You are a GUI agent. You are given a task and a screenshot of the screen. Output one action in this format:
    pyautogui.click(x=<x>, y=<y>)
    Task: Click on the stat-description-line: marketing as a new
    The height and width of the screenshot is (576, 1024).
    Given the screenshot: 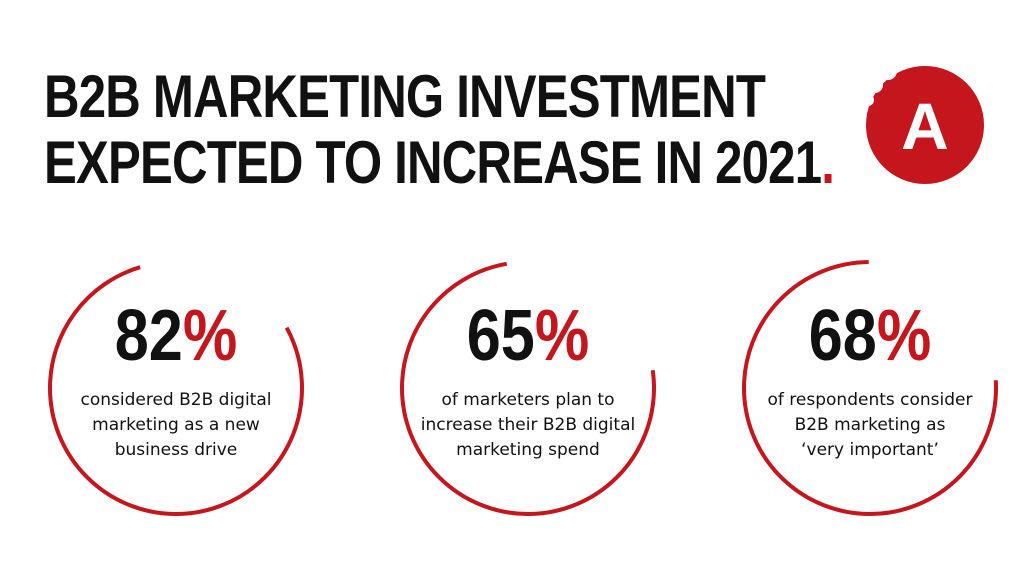 What is the action you would take?
    pyautogui.click(x=176, y=425)
    